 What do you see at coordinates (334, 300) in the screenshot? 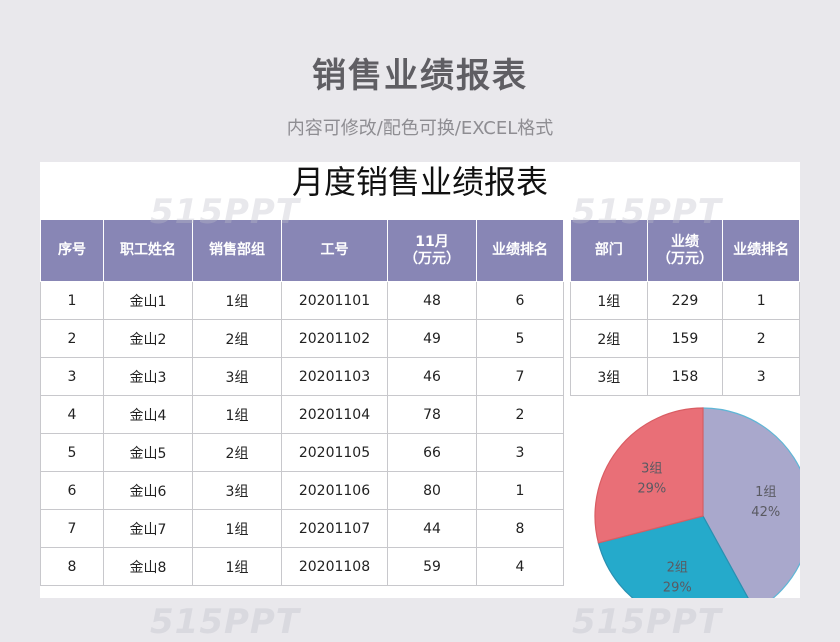
I see `sales-table-cell: 20201101` at bounding box center [334, 300].